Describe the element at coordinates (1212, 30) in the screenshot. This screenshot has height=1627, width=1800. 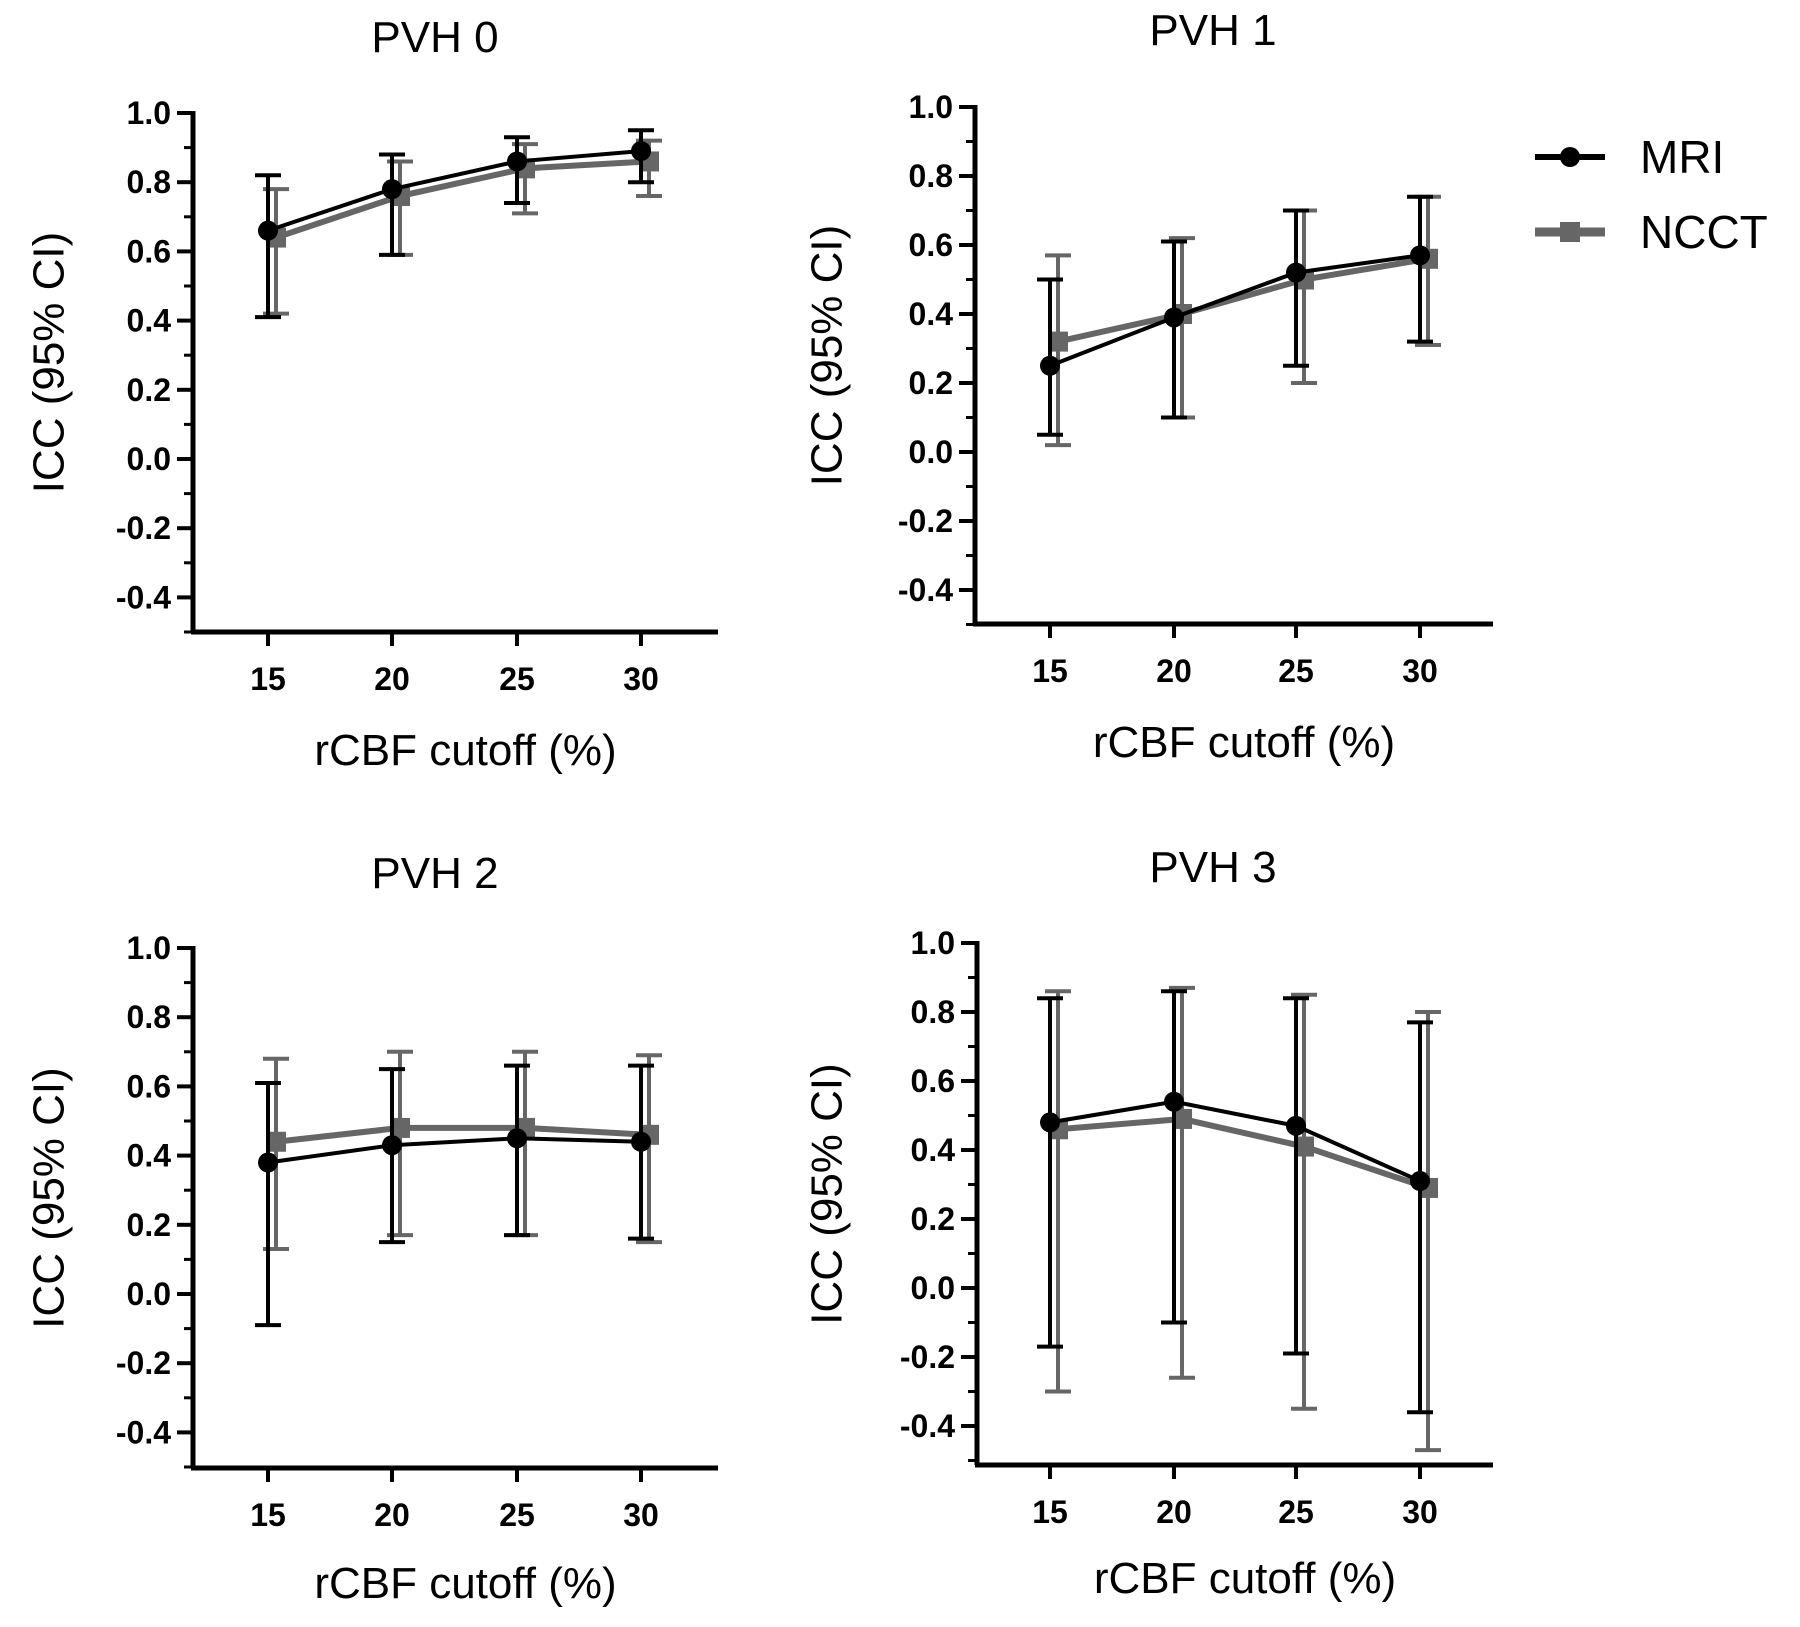
I see `panel-title: PVH 1` at that location.